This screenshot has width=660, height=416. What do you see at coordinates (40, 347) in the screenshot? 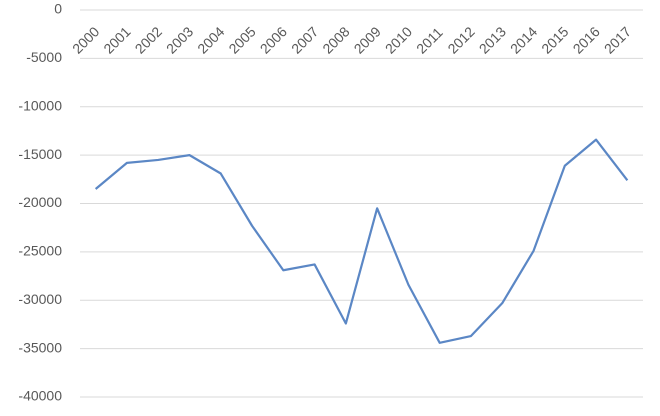
I see `y-tick-label: -35000` at bounding box center [40, 347].